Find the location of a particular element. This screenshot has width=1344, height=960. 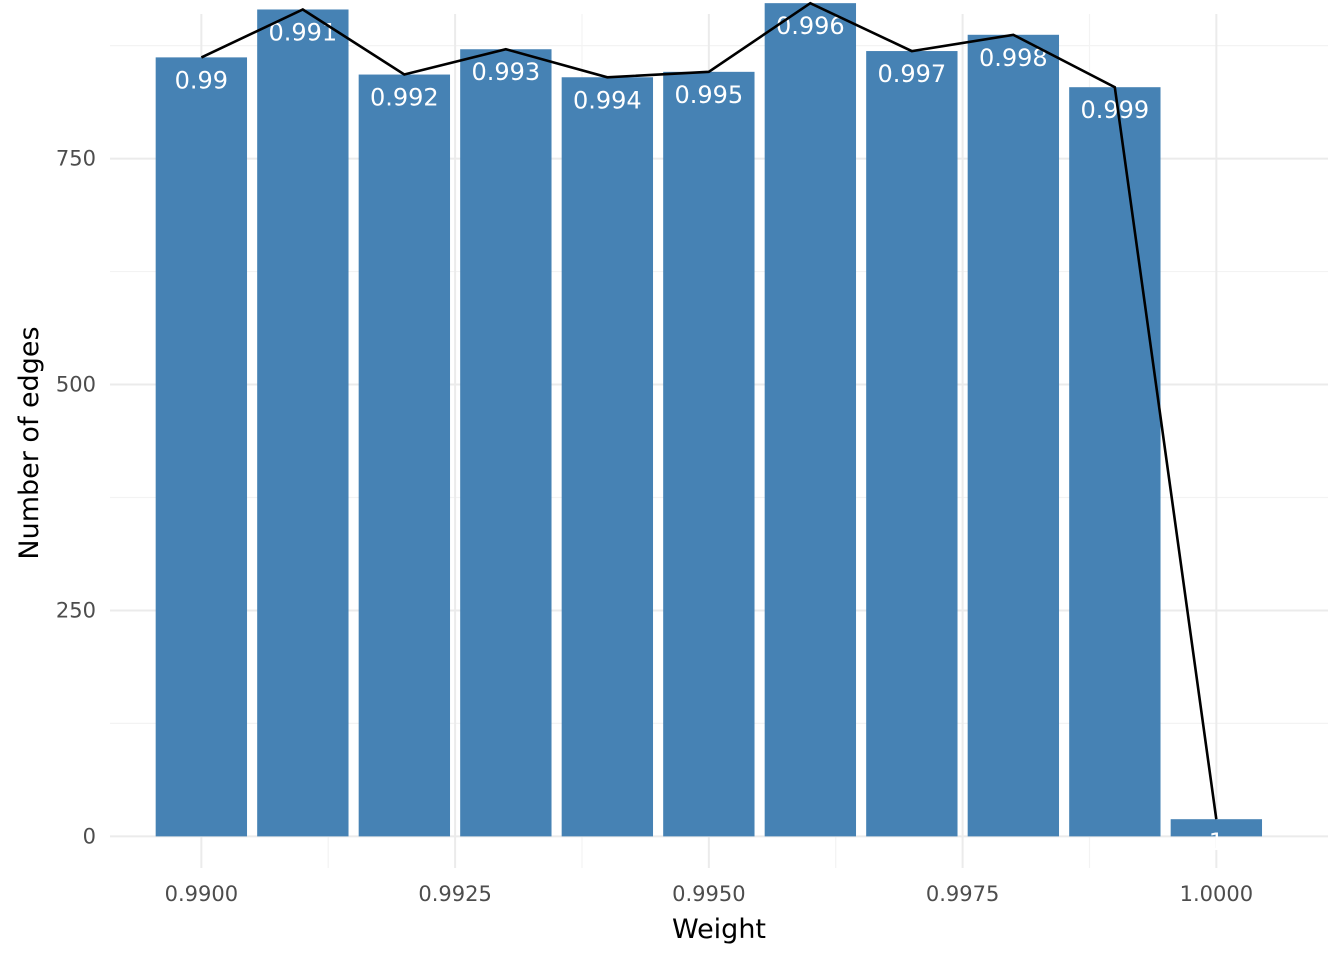

bar-value-label: 1 is located at coordinates (1216, 842).